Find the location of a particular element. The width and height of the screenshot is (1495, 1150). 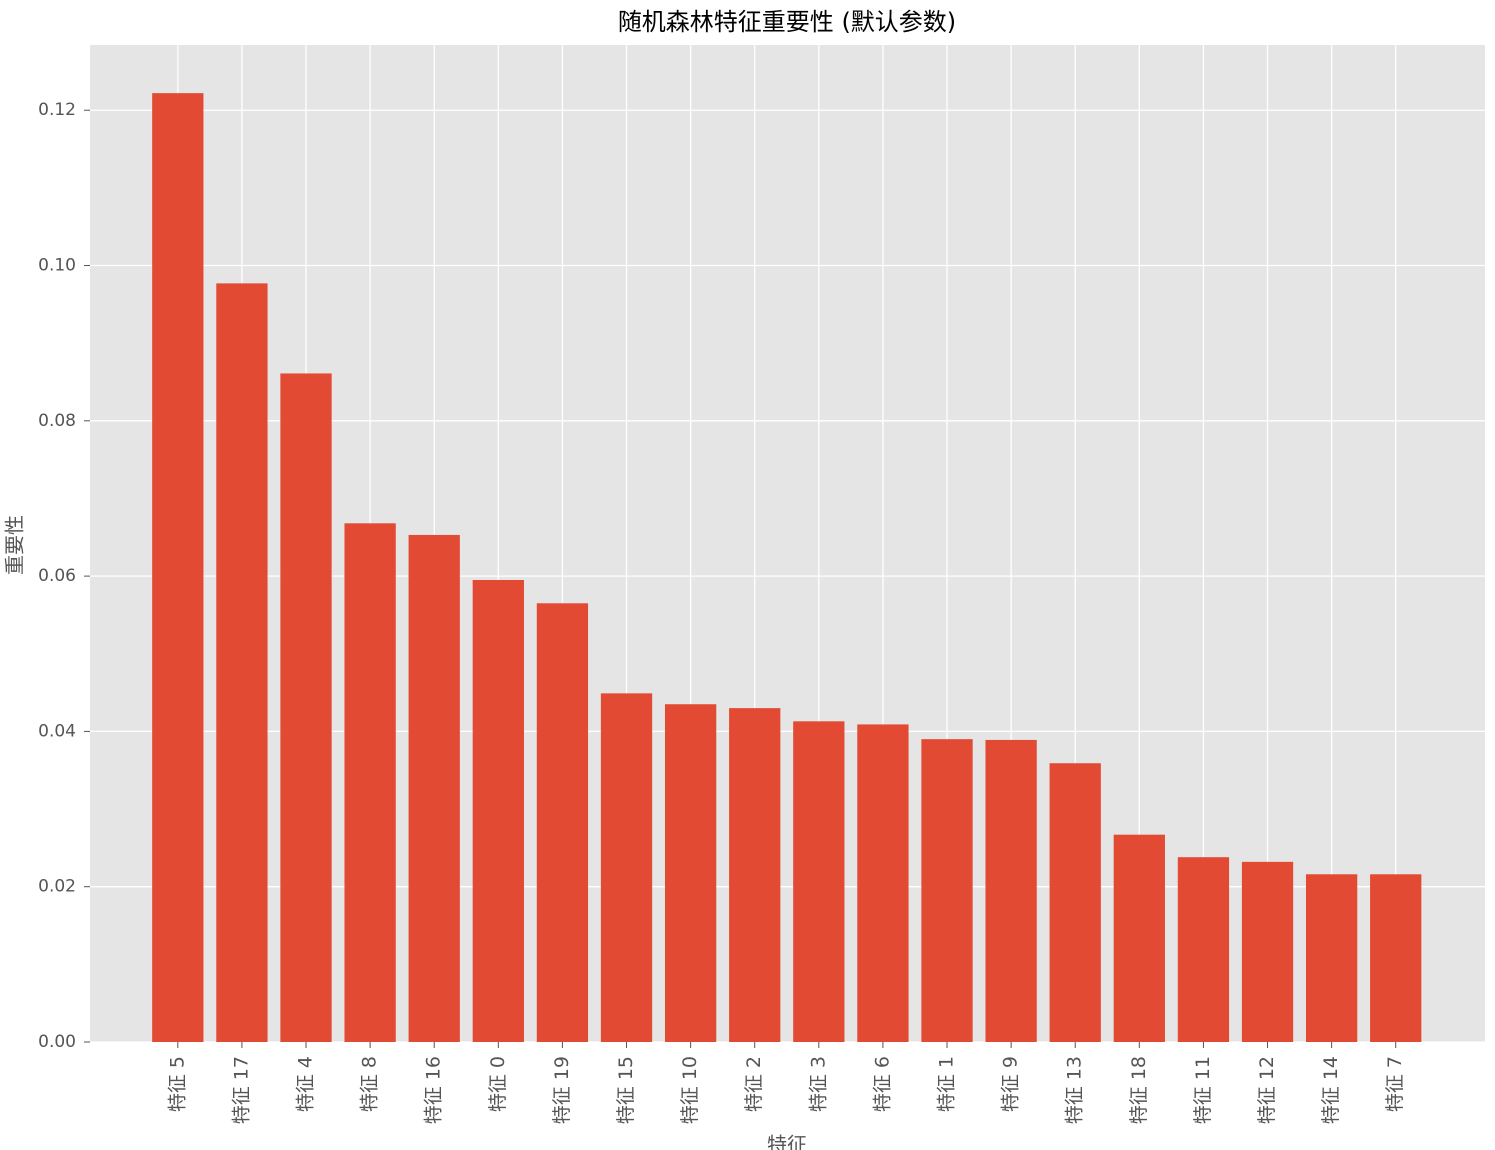

chart-title: 随机森林特征重要性 (默认参数) is located at coordinates (787, 22).